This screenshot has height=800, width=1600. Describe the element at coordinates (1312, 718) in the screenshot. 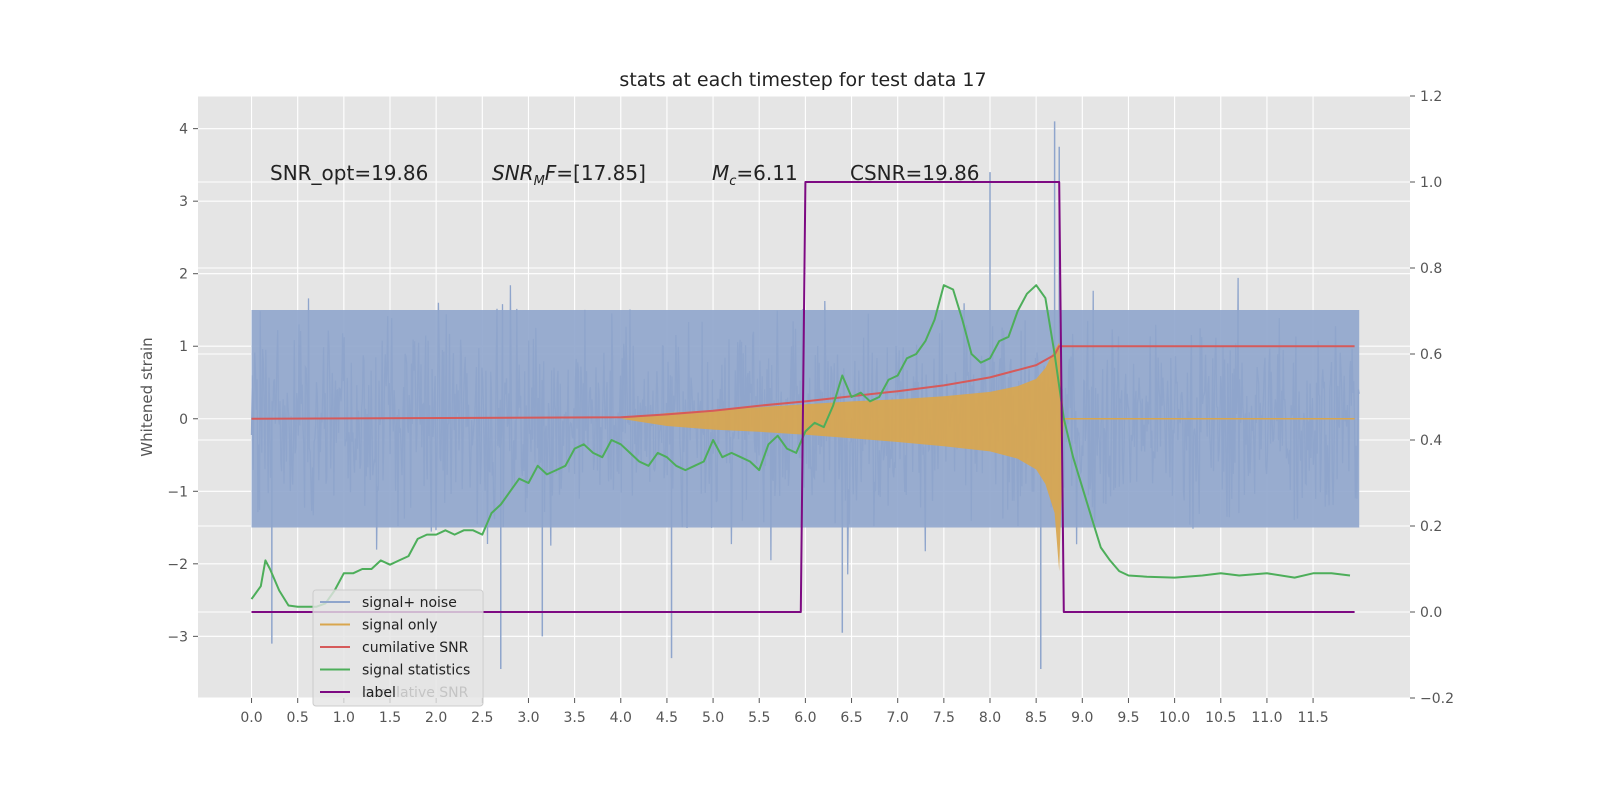

I see `x-tick-label: 11.5` at that location.